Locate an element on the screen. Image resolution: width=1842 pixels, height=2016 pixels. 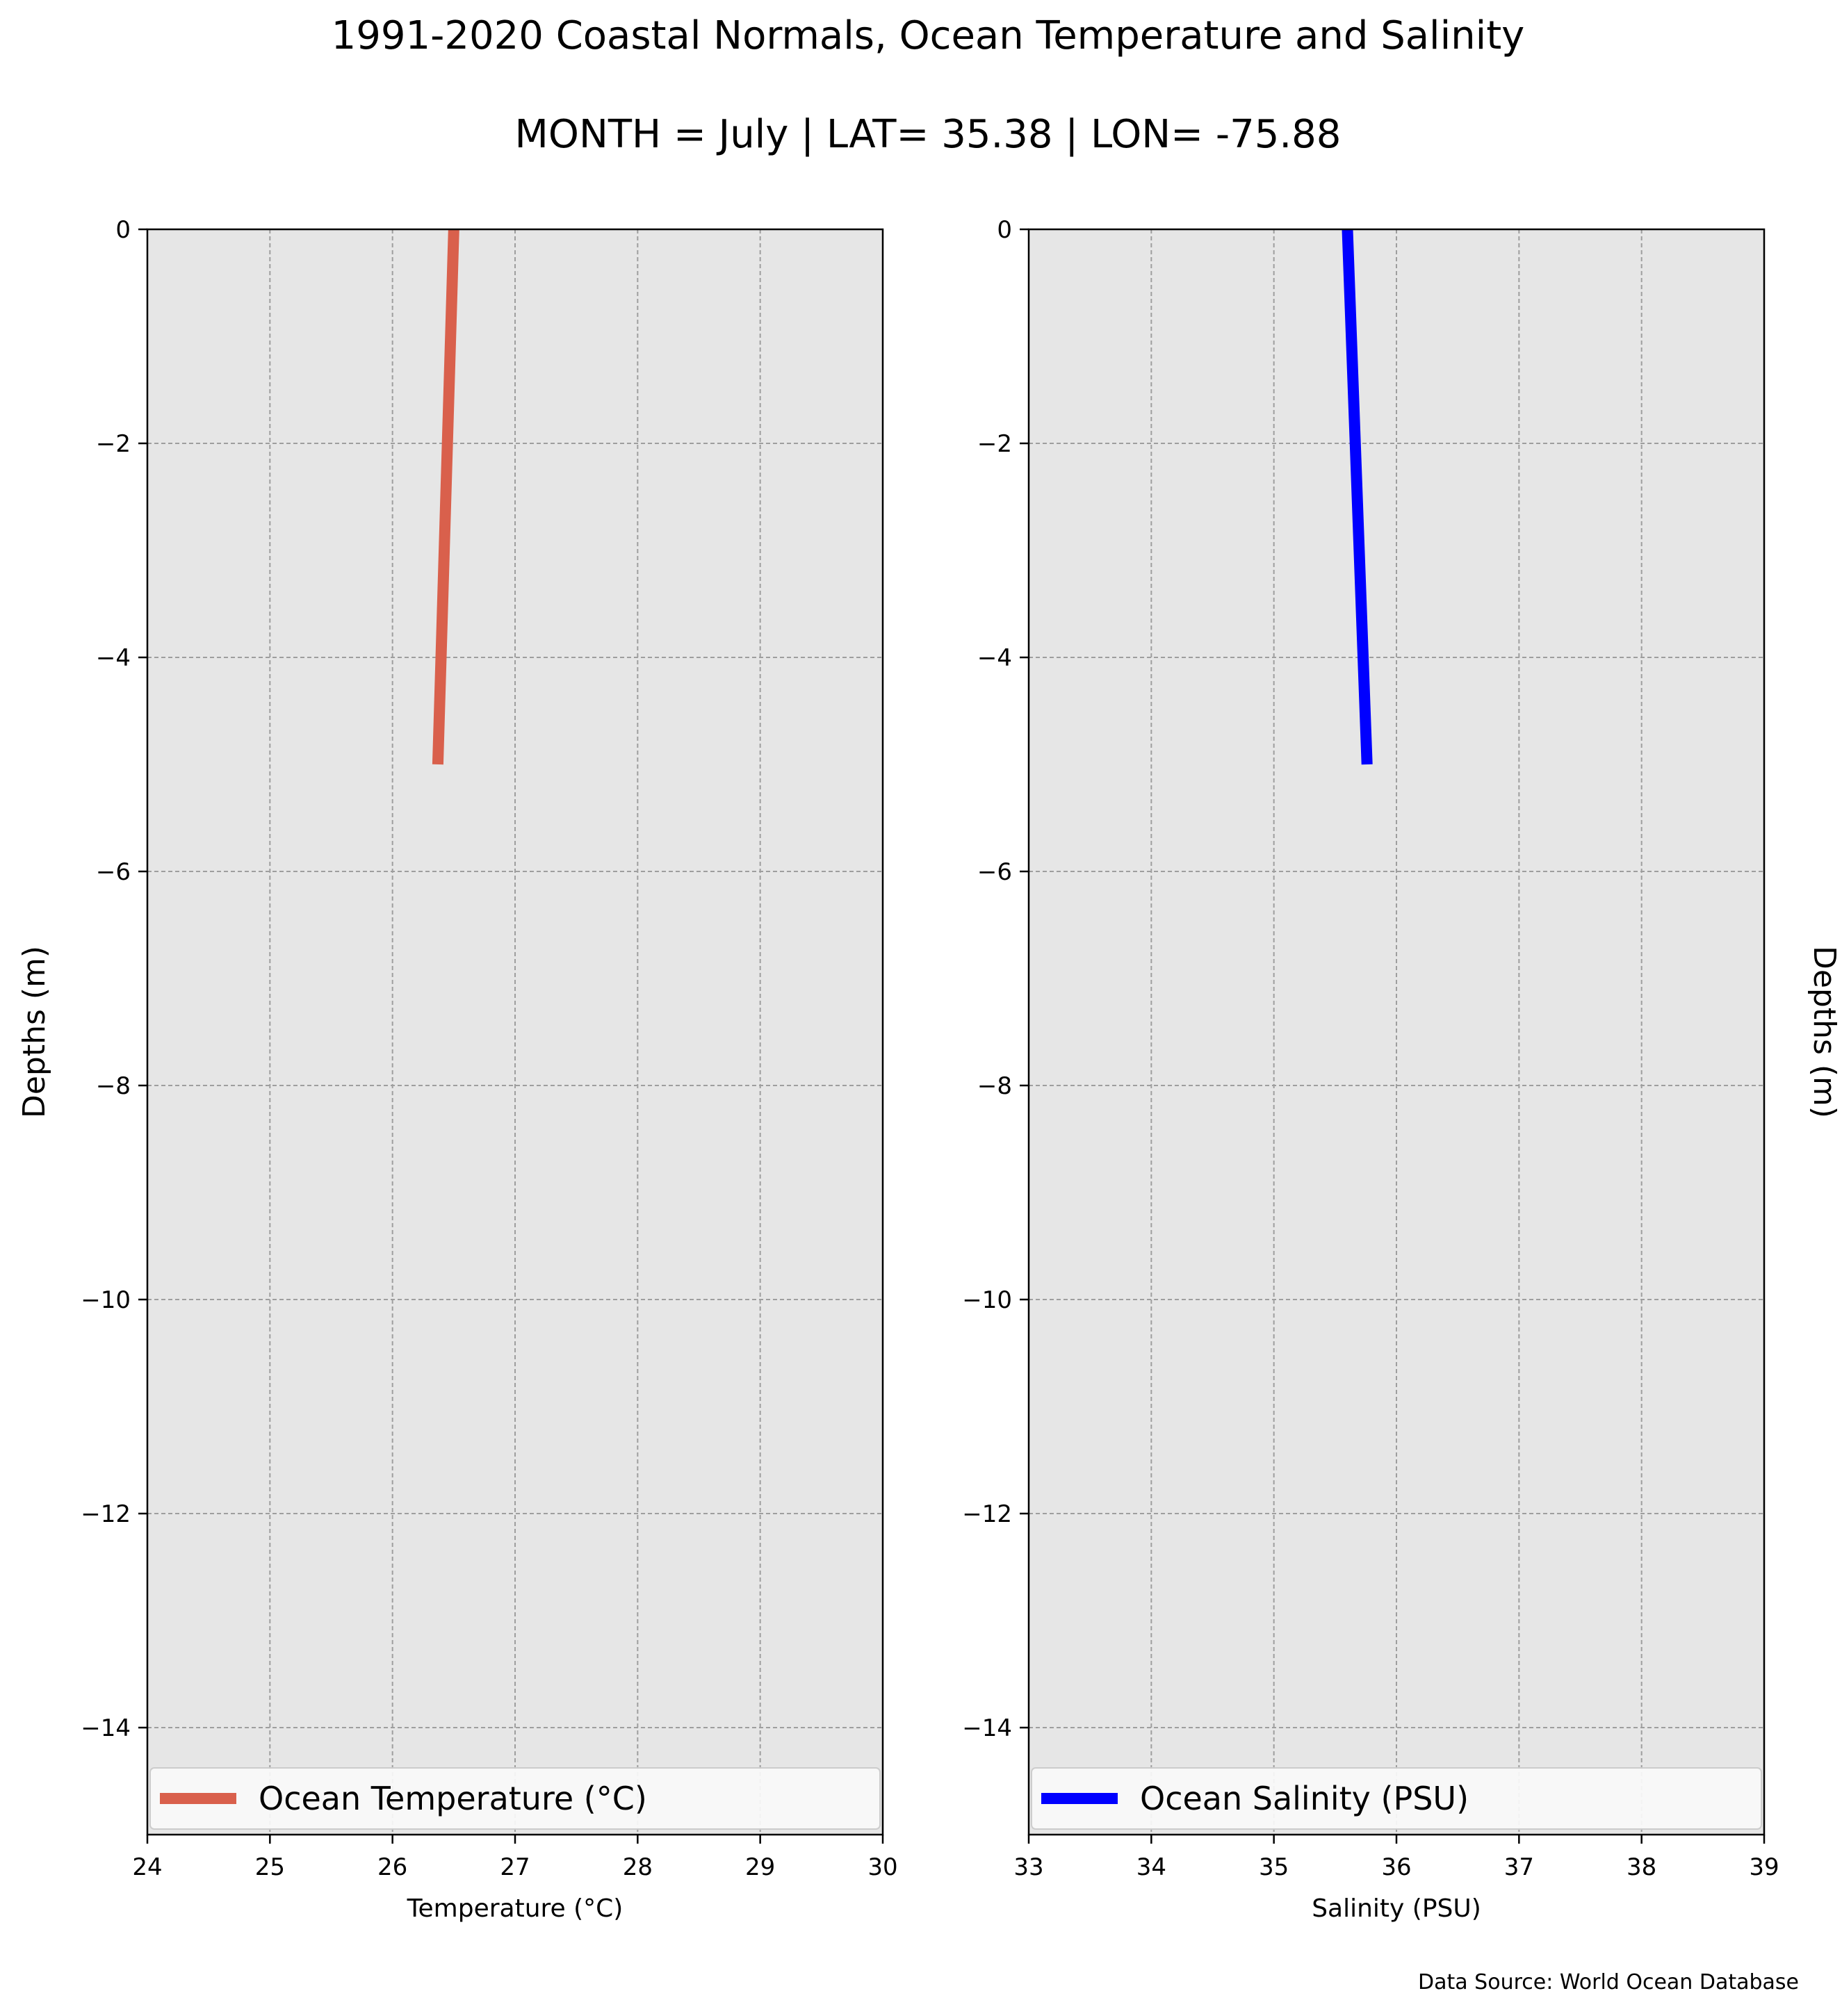
temperature-x-tick-label: 28 is located at coordinates (638, 1867).